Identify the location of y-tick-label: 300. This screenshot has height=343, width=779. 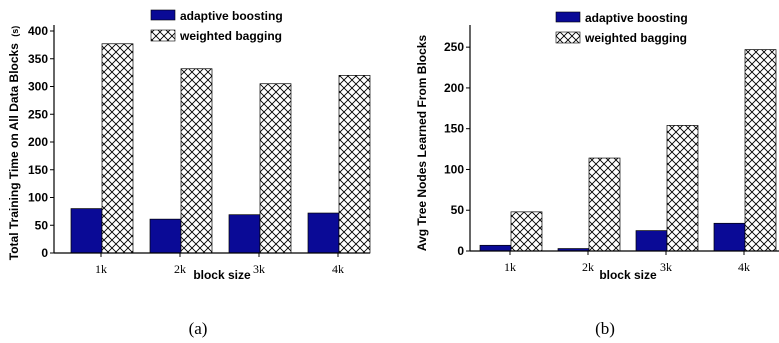
(38, 87).